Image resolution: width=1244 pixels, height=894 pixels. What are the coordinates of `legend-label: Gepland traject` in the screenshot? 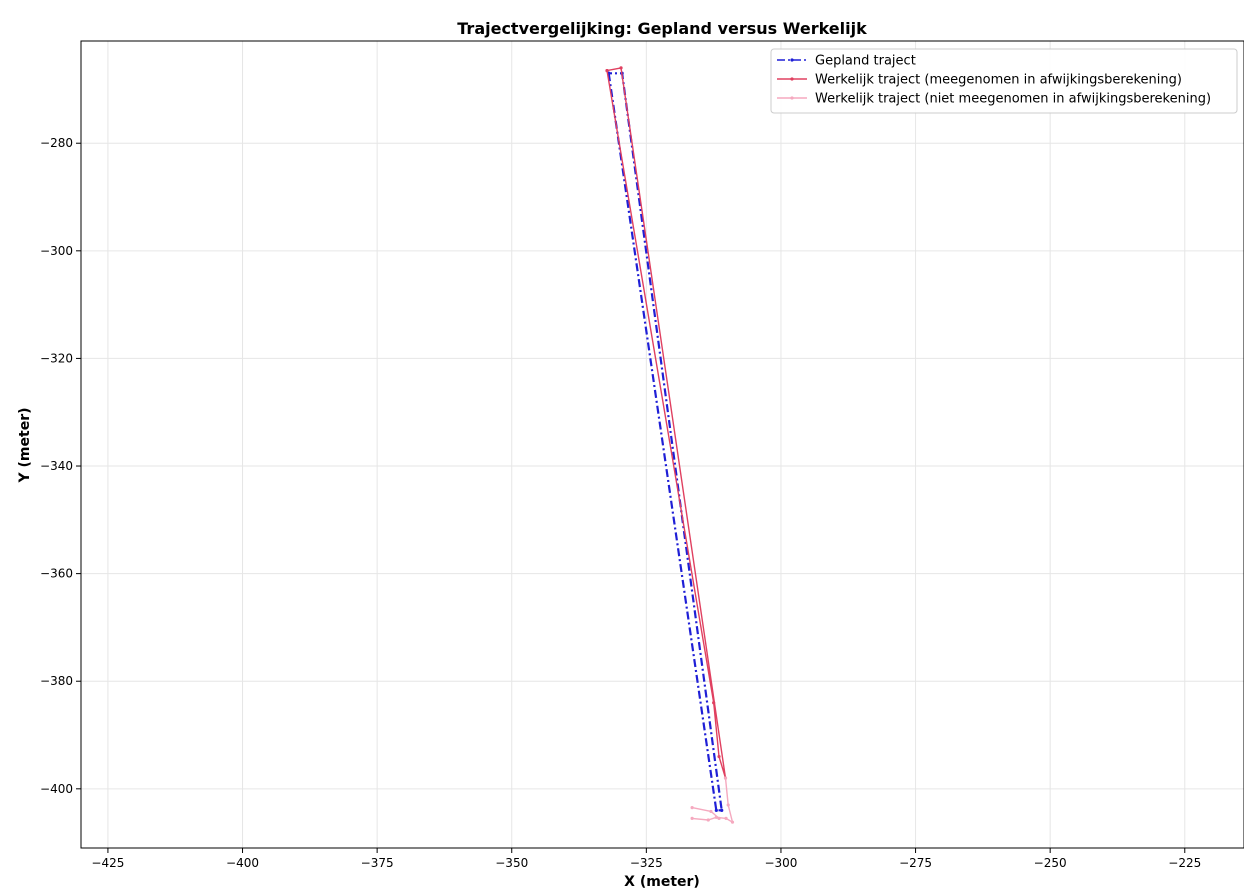 It's located at (865, 61).